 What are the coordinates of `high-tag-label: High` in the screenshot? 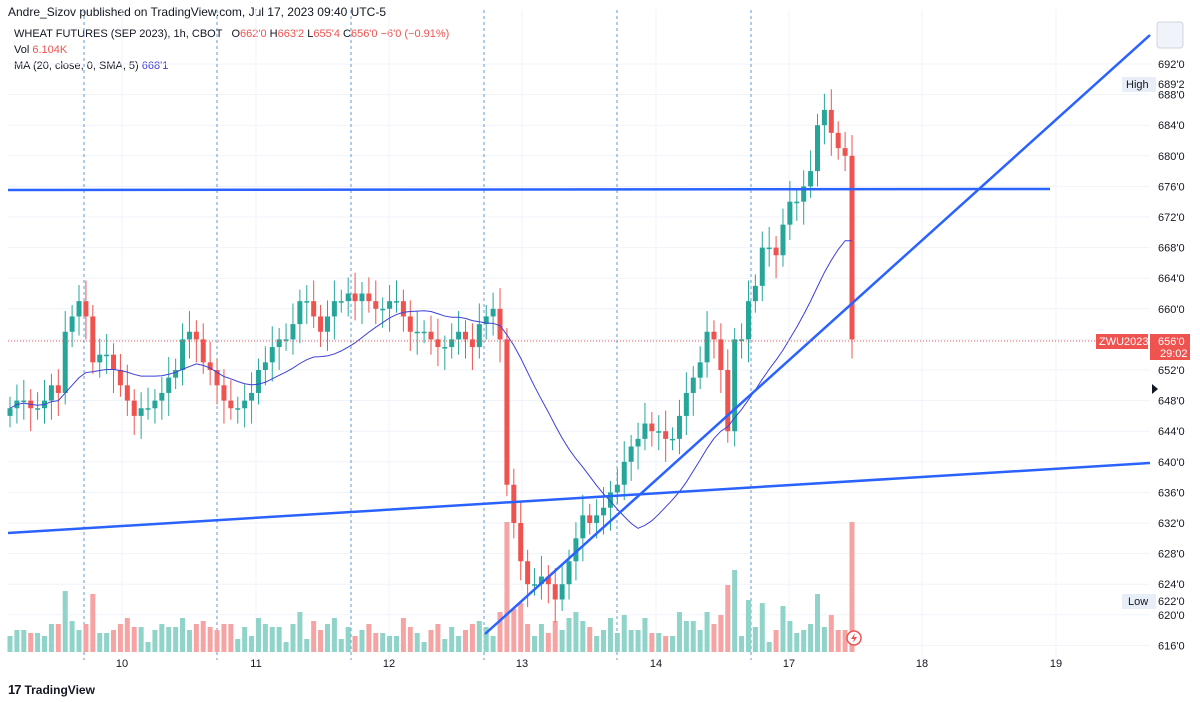 It's located at (1137, 85).